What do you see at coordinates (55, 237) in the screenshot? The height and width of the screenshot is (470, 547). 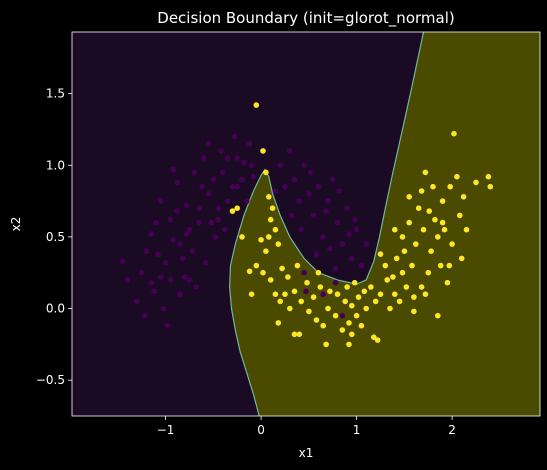 I see `y-tick-label: 0.5` at bounding box center [55, 237].